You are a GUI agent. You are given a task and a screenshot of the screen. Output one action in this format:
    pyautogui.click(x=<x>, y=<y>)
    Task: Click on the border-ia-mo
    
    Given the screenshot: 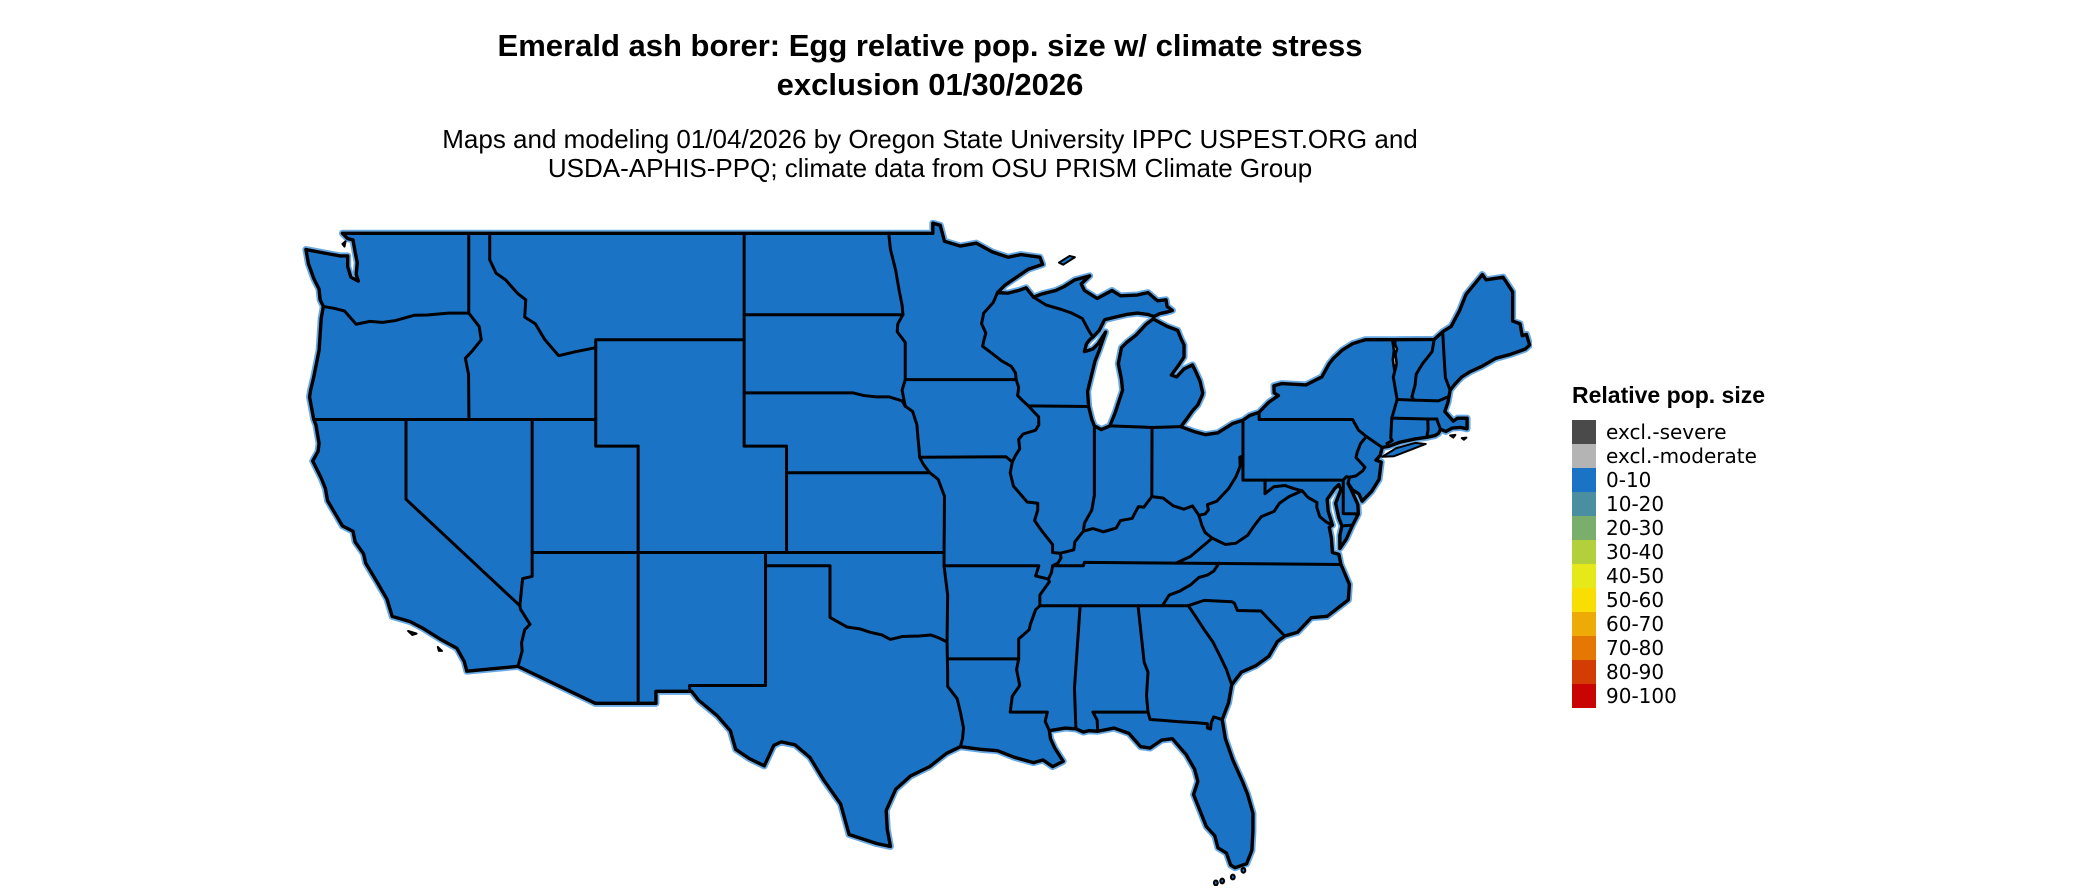 What is the action you would take?
    pyautogui.click(x=966, y=459)
    